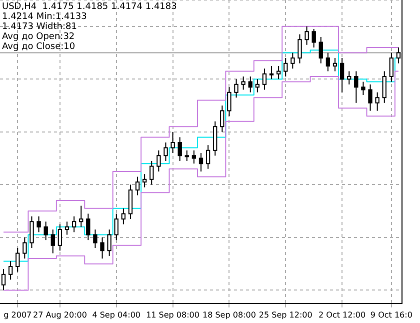  Describe the element at coordinates (229, 315) in the screenshot. I see `x-tick-label: 18 Sep 08:00` at that location.